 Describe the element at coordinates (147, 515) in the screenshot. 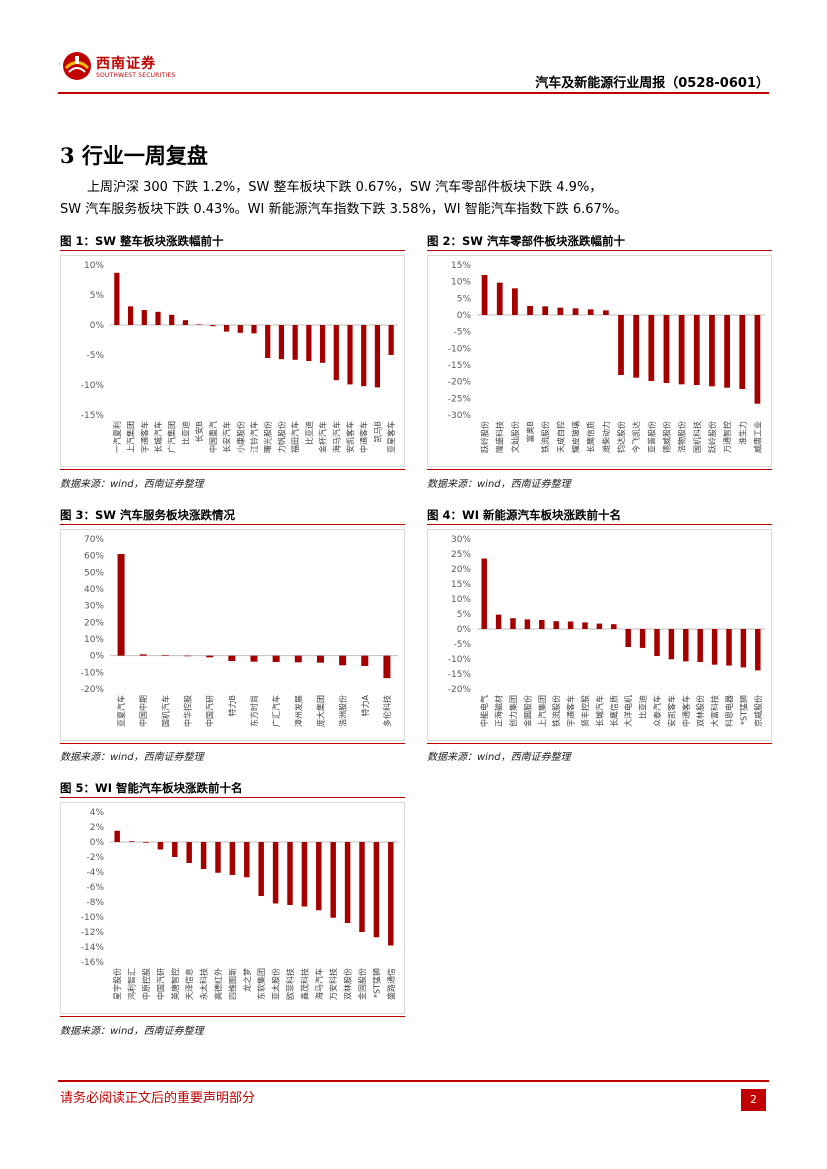

I see `fig3-caption: 图 3：SW 汽车服务板块涨跌情况` at that location.